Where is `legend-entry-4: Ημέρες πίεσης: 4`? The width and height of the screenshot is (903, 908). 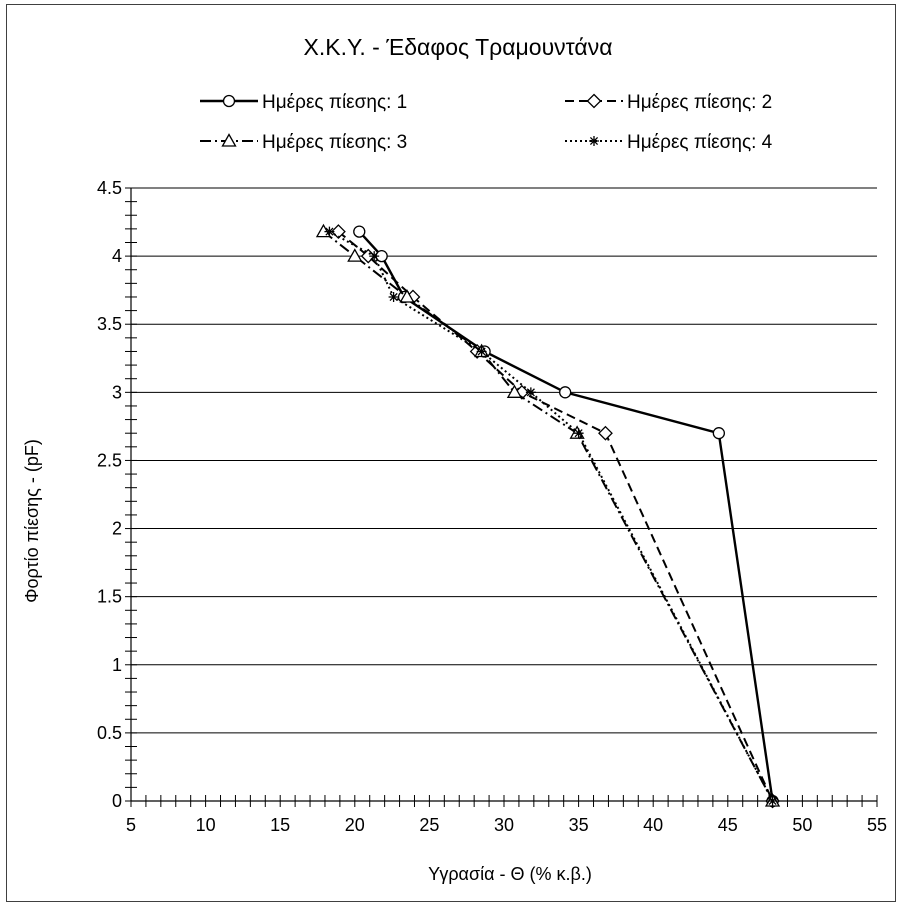
legend-entry-4: Ημέρες πίεσης: 4 is located at coordinates (669, 142).